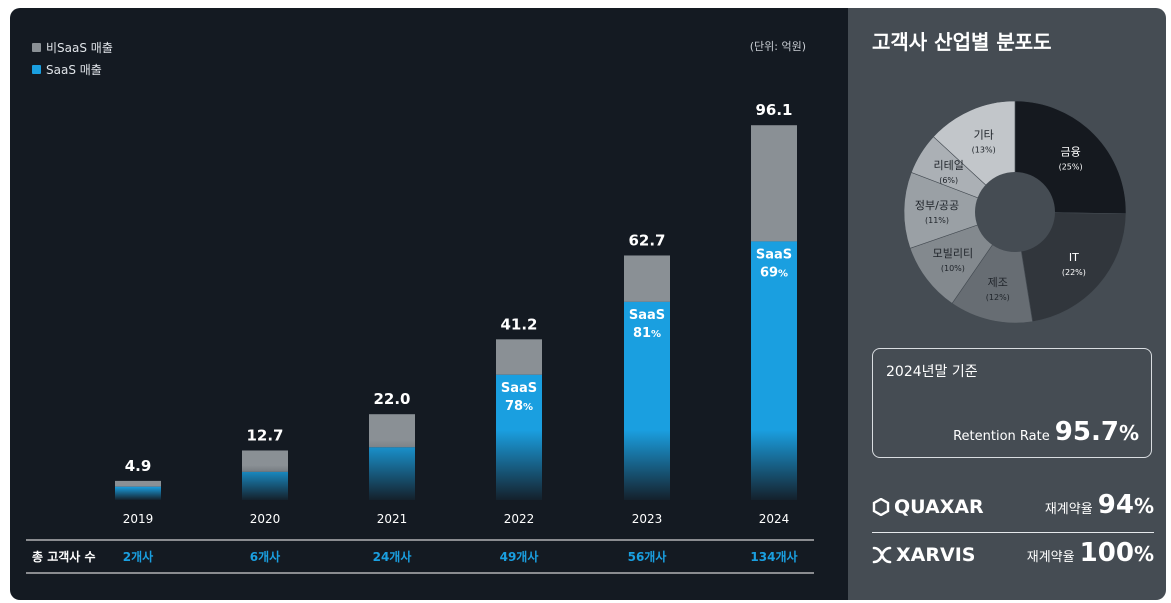 Image resolution: width=1171 pixels, height=603 pixels. Describe the element at coordinates (36, 47) in the screenshot. I see `legend-swatch-non-saas` at that location.